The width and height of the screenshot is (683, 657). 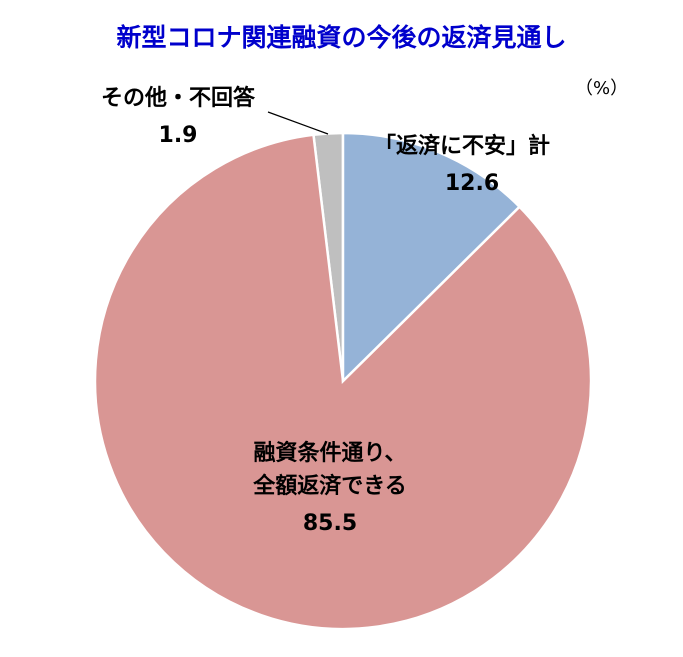 What do you see at coordinates (602, 88) in the screenshot?
I see `unit-label: （%）` at bounding box center [602, 88].